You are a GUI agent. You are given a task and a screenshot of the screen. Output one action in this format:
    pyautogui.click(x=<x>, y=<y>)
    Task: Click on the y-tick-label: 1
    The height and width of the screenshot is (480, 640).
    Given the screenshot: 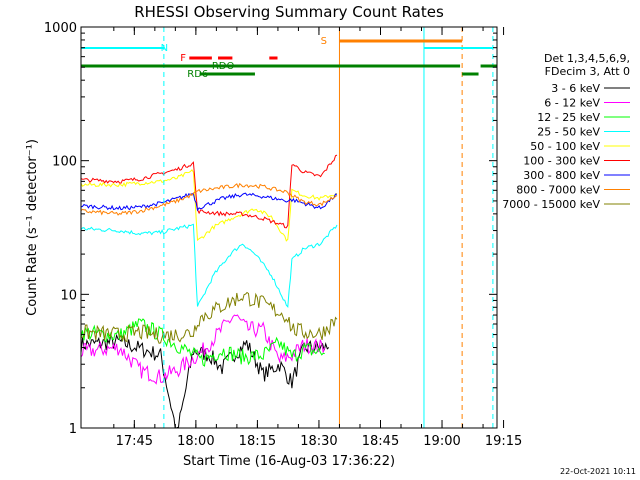 What is the action you would take?
    pyautogui.click(x=73, y=429)
    